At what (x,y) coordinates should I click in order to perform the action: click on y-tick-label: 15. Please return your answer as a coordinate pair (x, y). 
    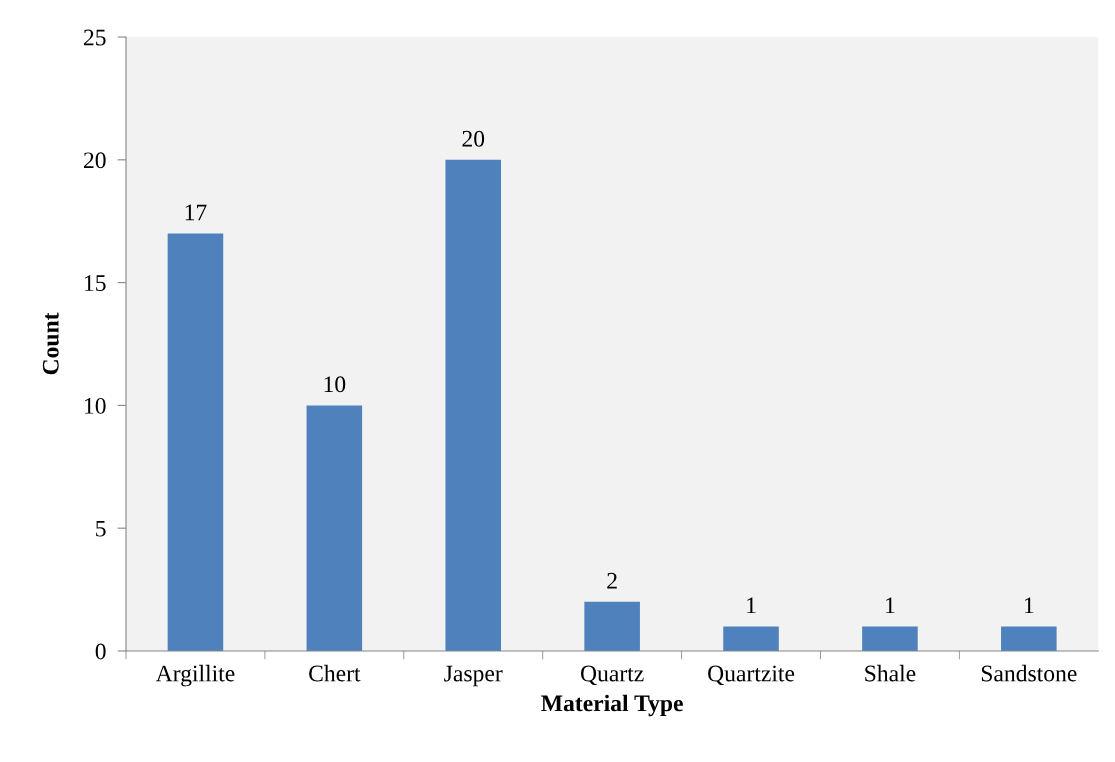
    Looking at the image, I should click on (95, 283).